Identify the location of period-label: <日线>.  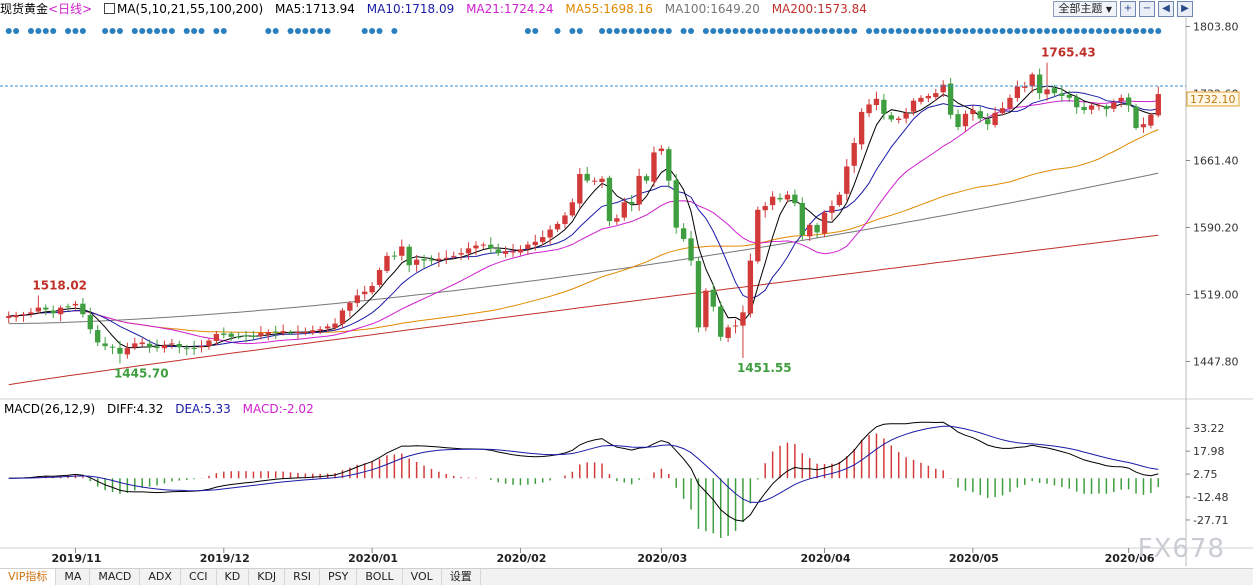
(70, 9).